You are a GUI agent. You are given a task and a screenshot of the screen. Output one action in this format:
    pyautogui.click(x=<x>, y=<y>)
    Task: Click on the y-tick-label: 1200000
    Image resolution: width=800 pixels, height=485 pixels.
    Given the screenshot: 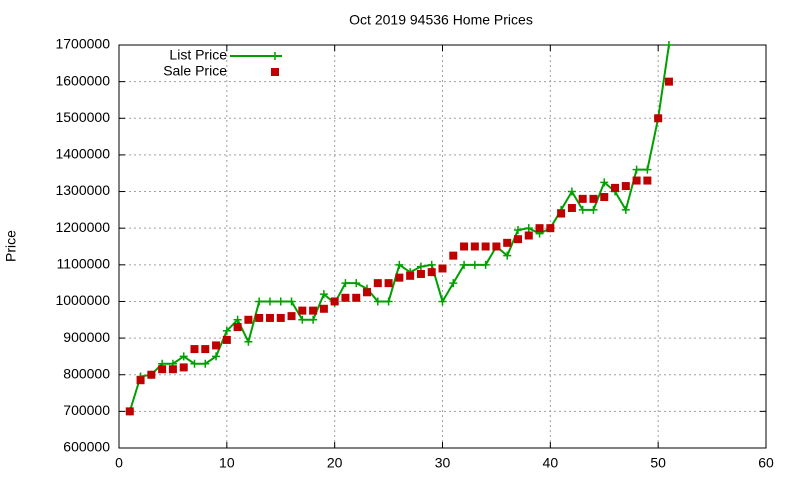 What is the action you would take?
    pyautogui.click(x=82, y=227)
    